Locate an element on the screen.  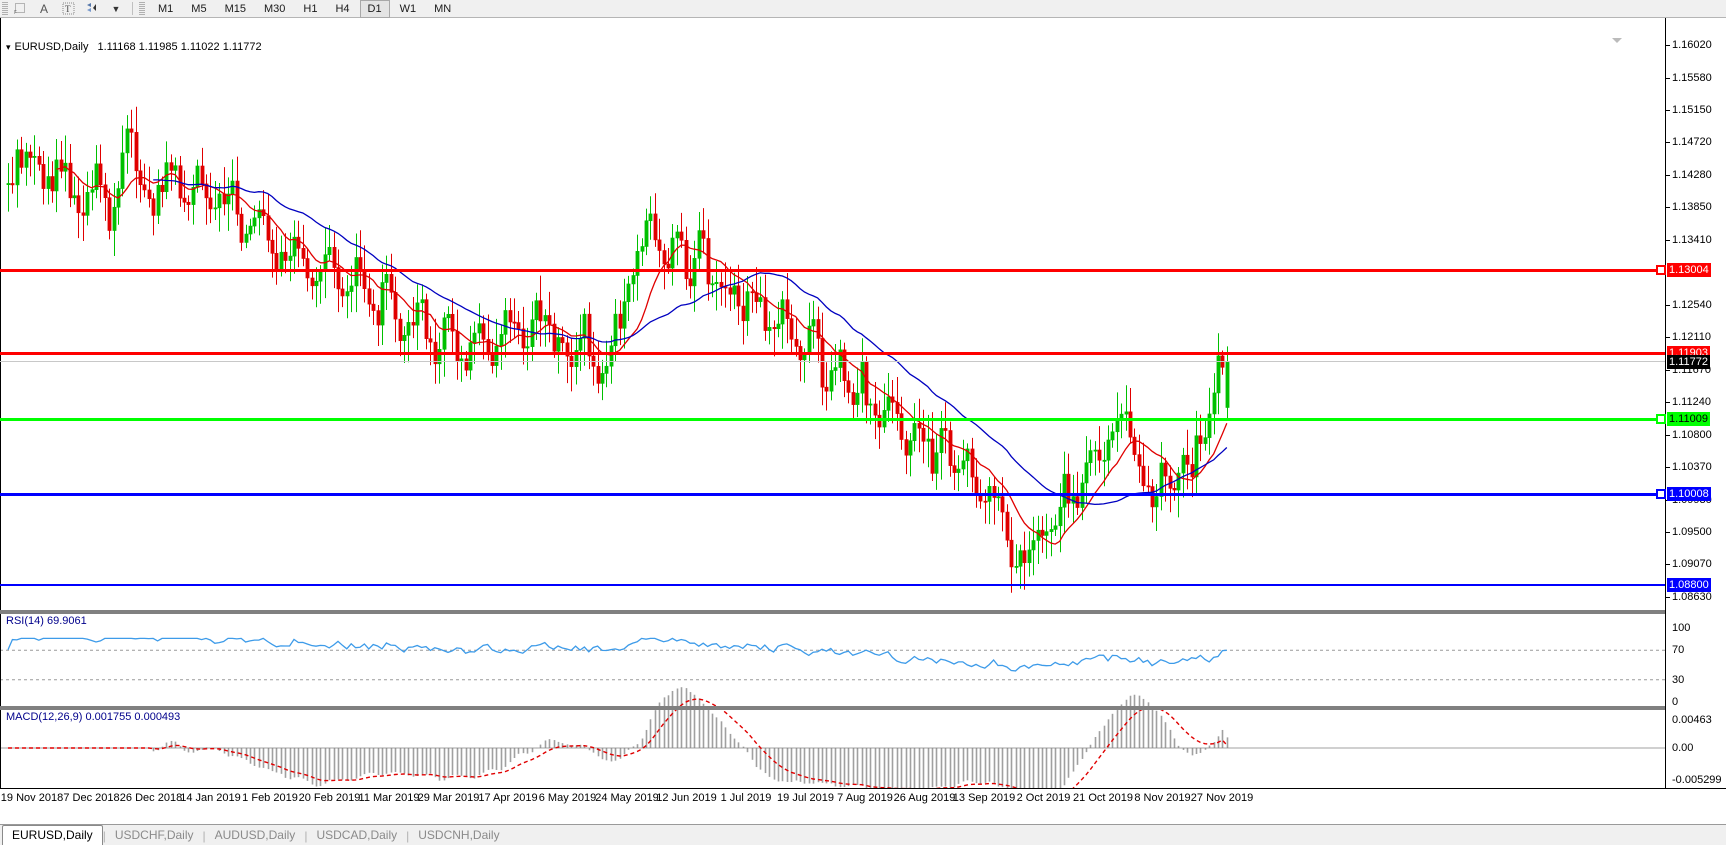
rsi-tick-label: 30 is located at coordinates (1678, 679).